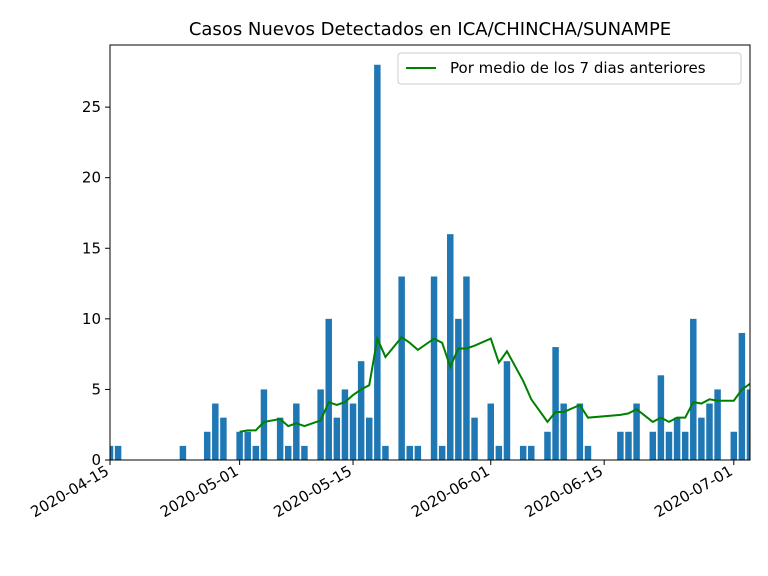  What do you see at coordinates (96, 389) in the screenshot?
I see `y-tick-label: 5` at bounding box center [96, 389].